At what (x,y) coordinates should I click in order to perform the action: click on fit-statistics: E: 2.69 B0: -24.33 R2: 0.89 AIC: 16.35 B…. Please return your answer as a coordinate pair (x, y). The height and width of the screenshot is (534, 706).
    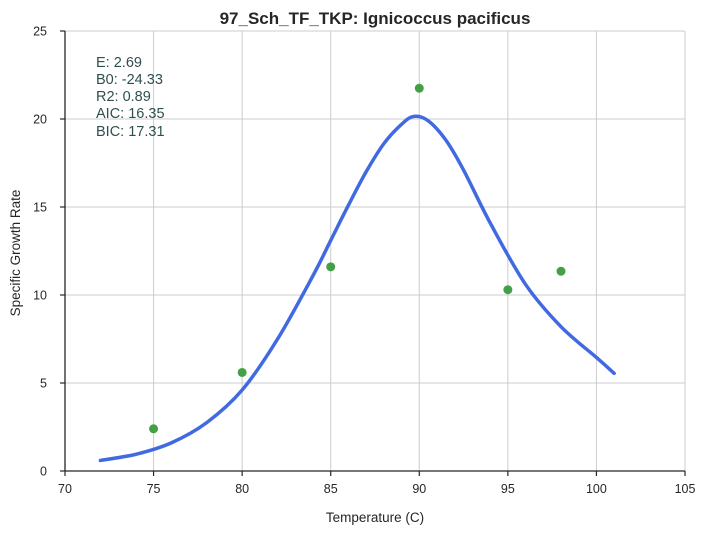
    Looking at the image, I should click on (130, 97).